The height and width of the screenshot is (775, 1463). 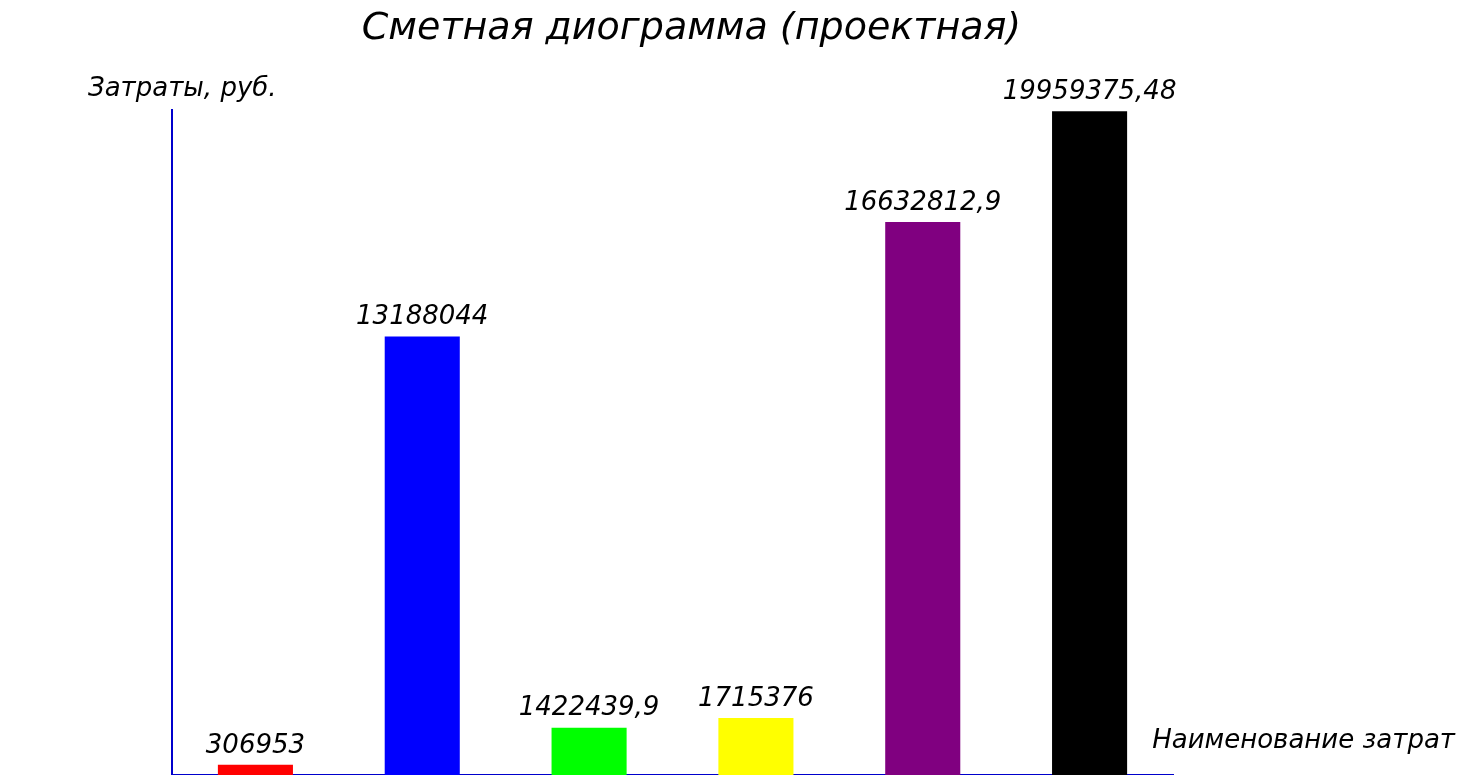 What do you see at coordinates (255, 743) in the screenshot?
I see `data-label: 306953` at bounding box center [255, 743].